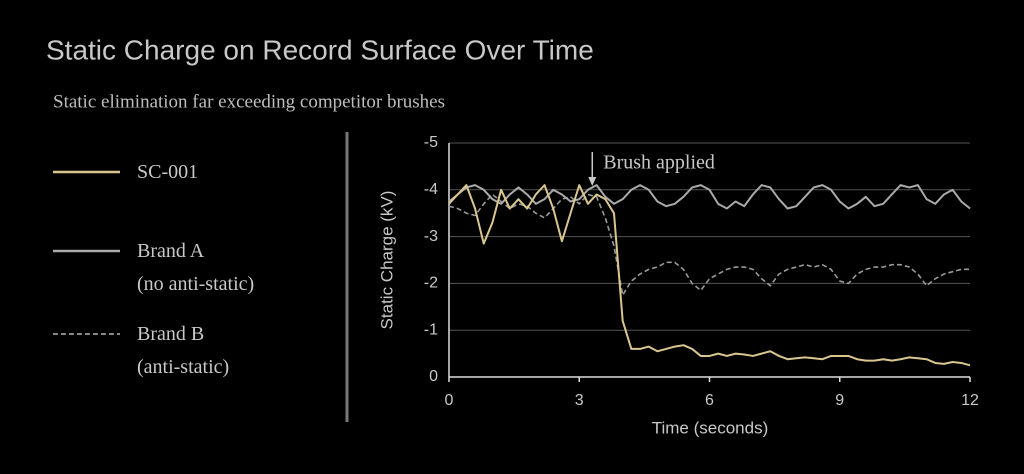 This screenshot has width=1024, height=474. I want to click on x-tick-label: 12, so click(970, 400).